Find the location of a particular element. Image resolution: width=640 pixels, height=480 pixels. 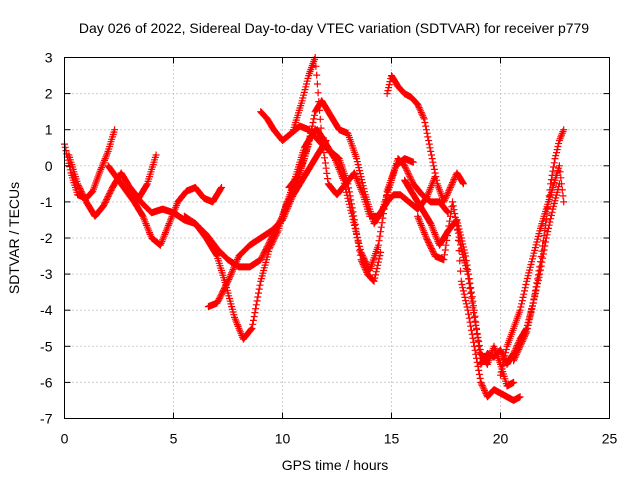

y-tick-label: 2 is located at coordinates (49, 94).